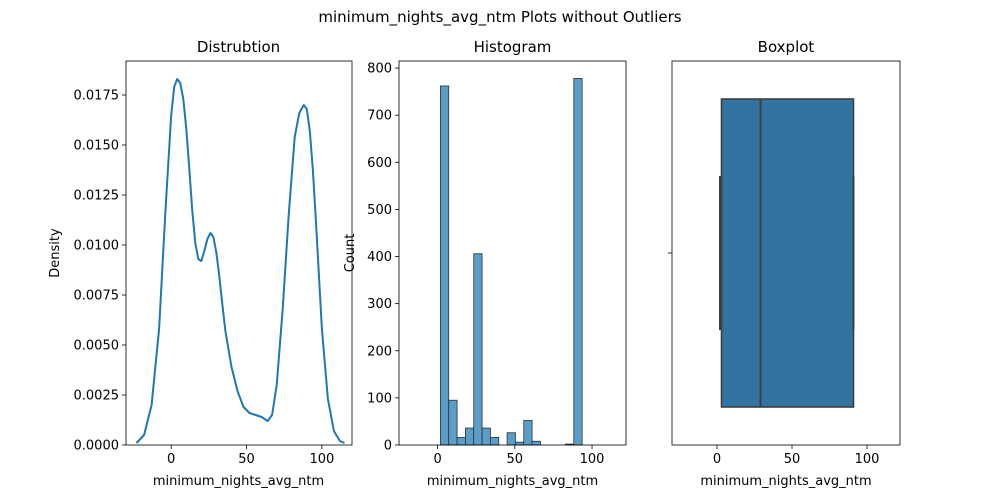 The width and height of the screenshot is (1000, 500). What do you see at coordinates (97, 246) in the screenshot?
I see `y-tick-label: 0.0100` at bounding box center [97, 246].